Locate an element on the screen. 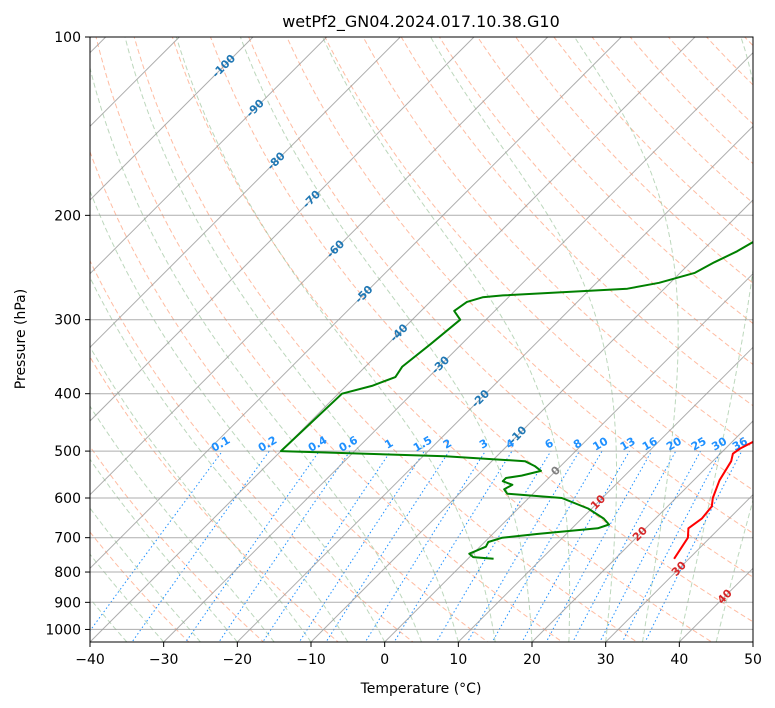 This screenshot has width=775, height=708. y-tick-label: 1000 is located at coordinates (63, 630).